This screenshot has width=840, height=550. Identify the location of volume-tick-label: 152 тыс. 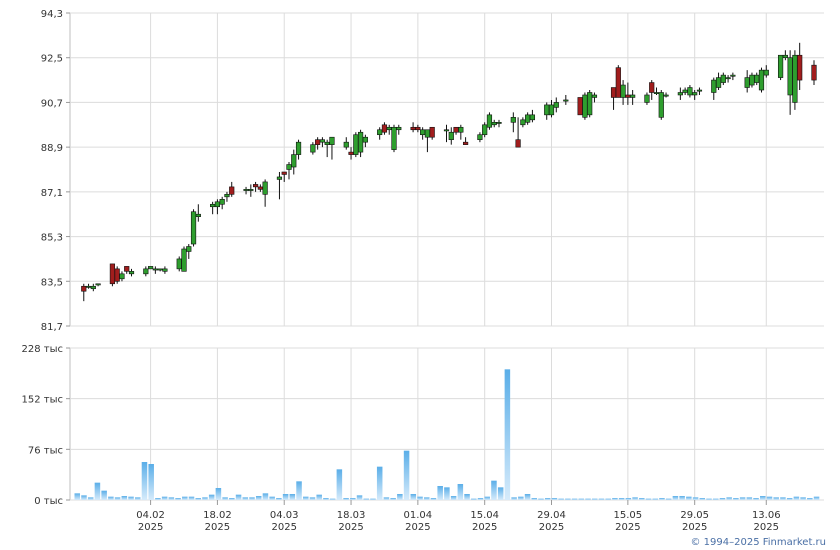
(42, 400).